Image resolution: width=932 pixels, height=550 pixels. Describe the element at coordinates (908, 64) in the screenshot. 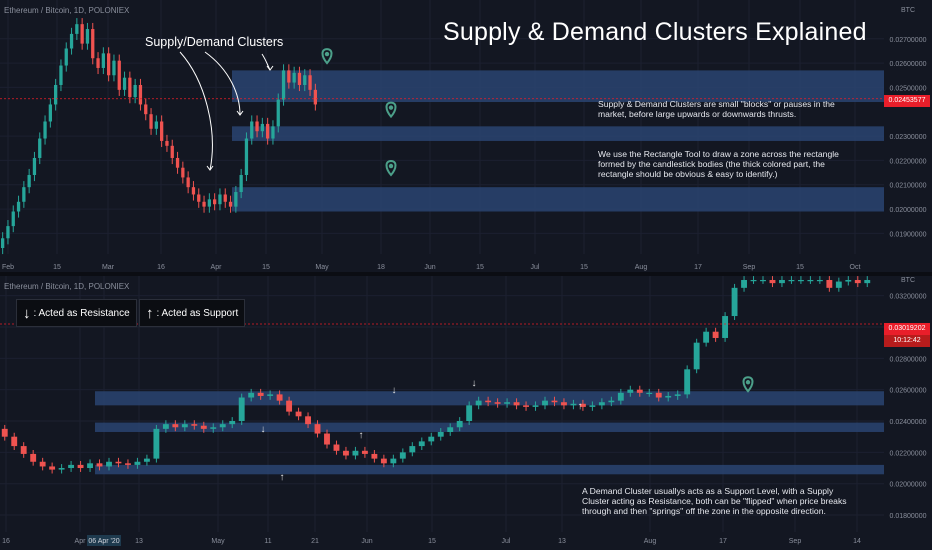

I see `price-axis-label: 0.02600000` at that location.